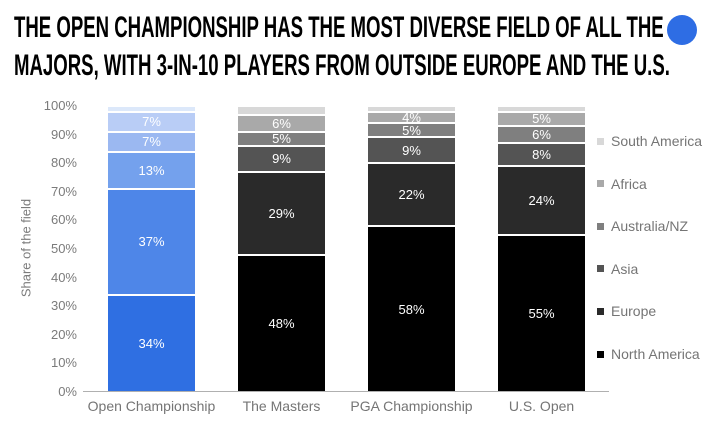 The height and width of the screenshot is (435, 716). Describe the element at coordinates (657, 141) in the screenshot. I see `legend-label: South America` at that location.